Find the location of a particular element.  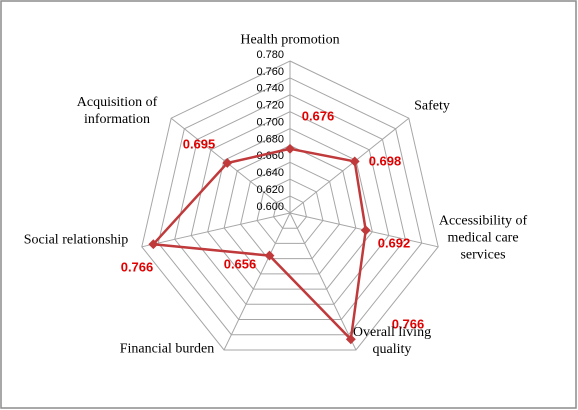

tick-label: 0.680 is located at coordinates (270, 139).